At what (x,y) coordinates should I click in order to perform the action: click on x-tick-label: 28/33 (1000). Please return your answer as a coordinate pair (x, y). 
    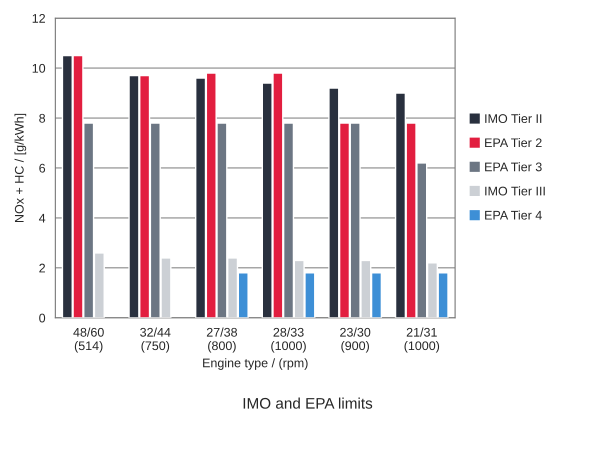
    Looking at the image, I should click on (288, 340).